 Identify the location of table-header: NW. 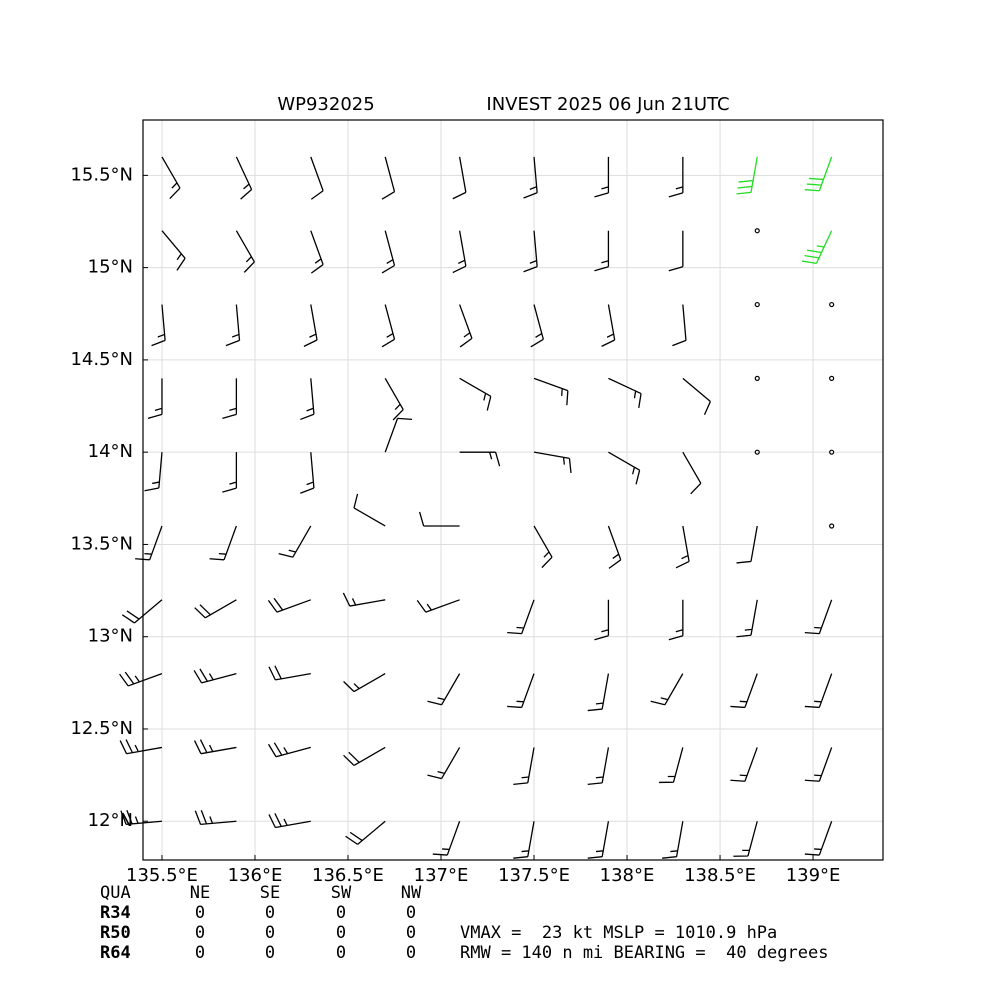
(411, 893).